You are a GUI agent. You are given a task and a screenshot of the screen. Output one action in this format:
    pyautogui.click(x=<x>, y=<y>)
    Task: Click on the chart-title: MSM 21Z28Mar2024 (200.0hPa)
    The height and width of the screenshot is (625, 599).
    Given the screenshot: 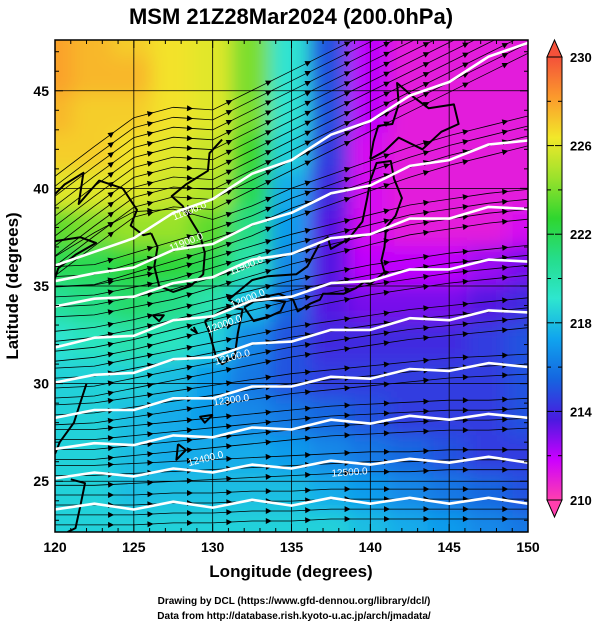 What is the action you would take?
    pyautogui.click(x=291, y=16)
    